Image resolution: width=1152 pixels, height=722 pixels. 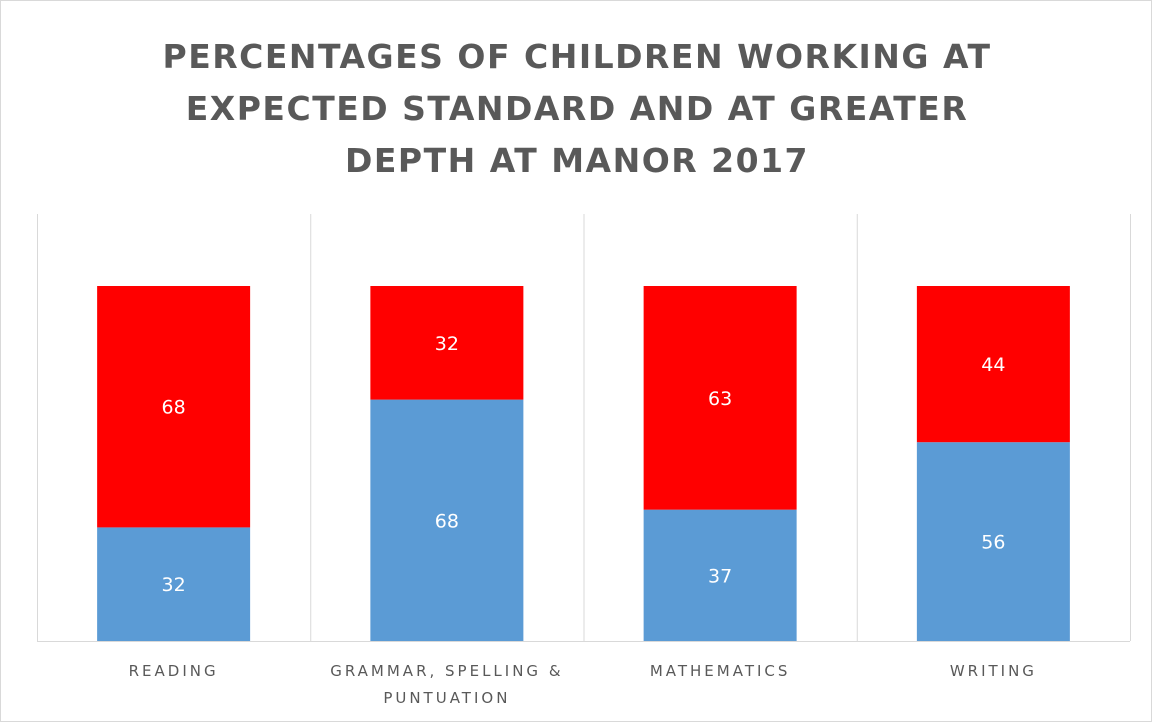 I want to click on data-label: 37, so click(x=720, y=576).